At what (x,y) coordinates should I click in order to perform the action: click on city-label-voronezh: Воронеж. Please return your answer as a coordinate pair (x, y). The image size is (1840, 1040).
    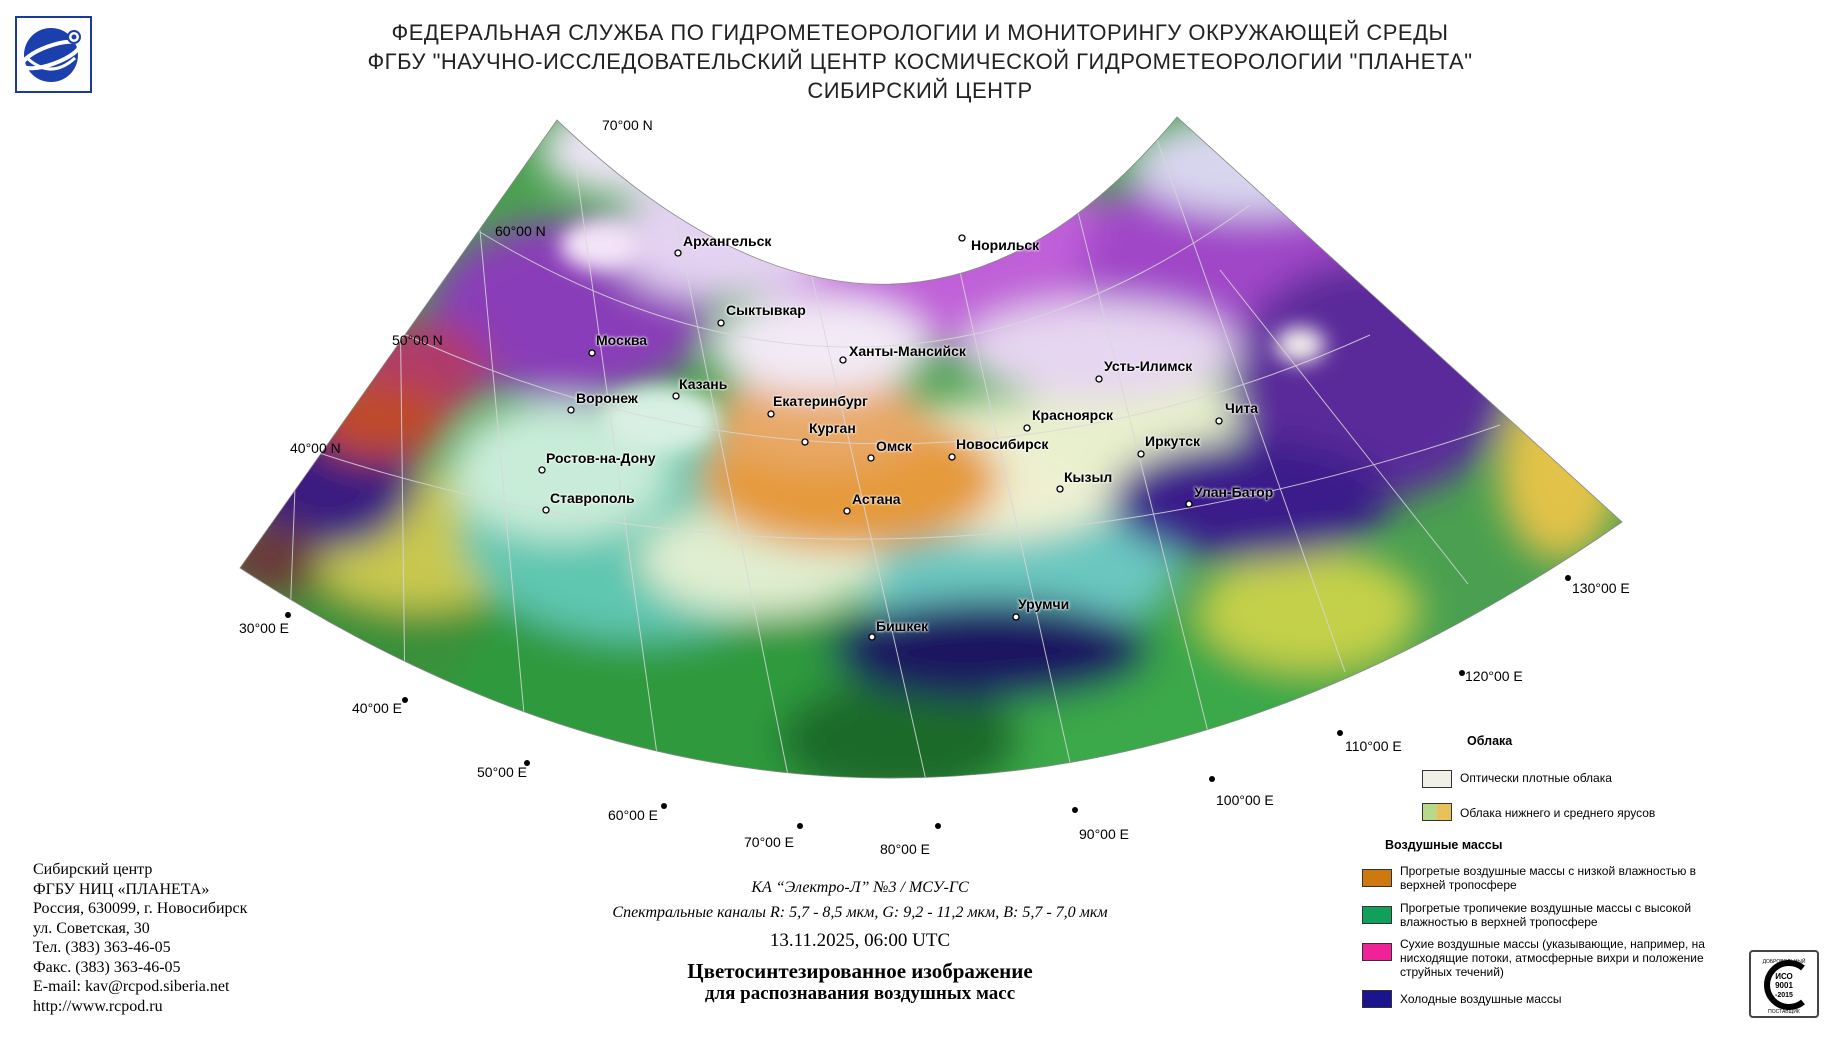
    Looking at the image, I should click on (607, 398).